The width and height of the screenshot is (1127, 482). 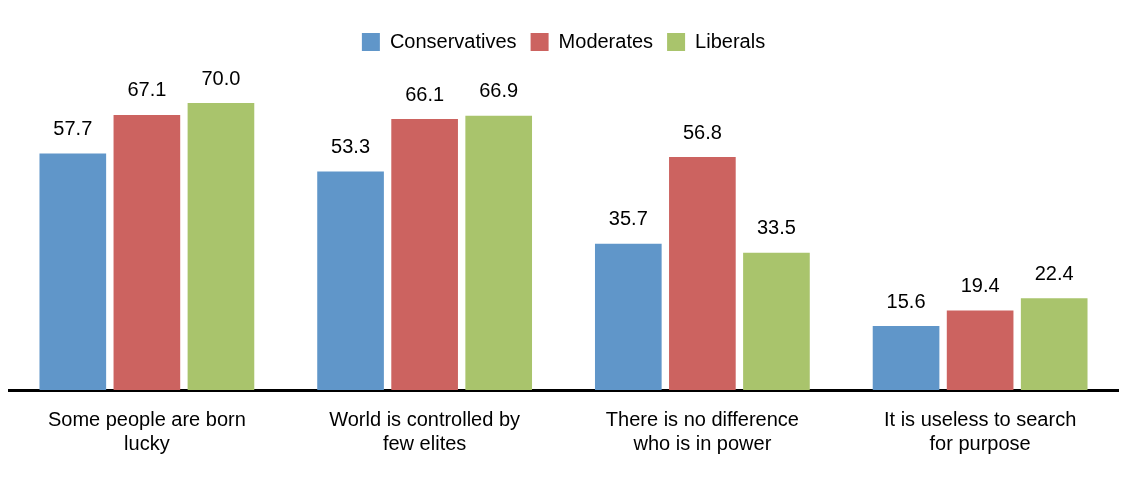 I want to click on data-label: 66.1, so click(x=425, y=93).